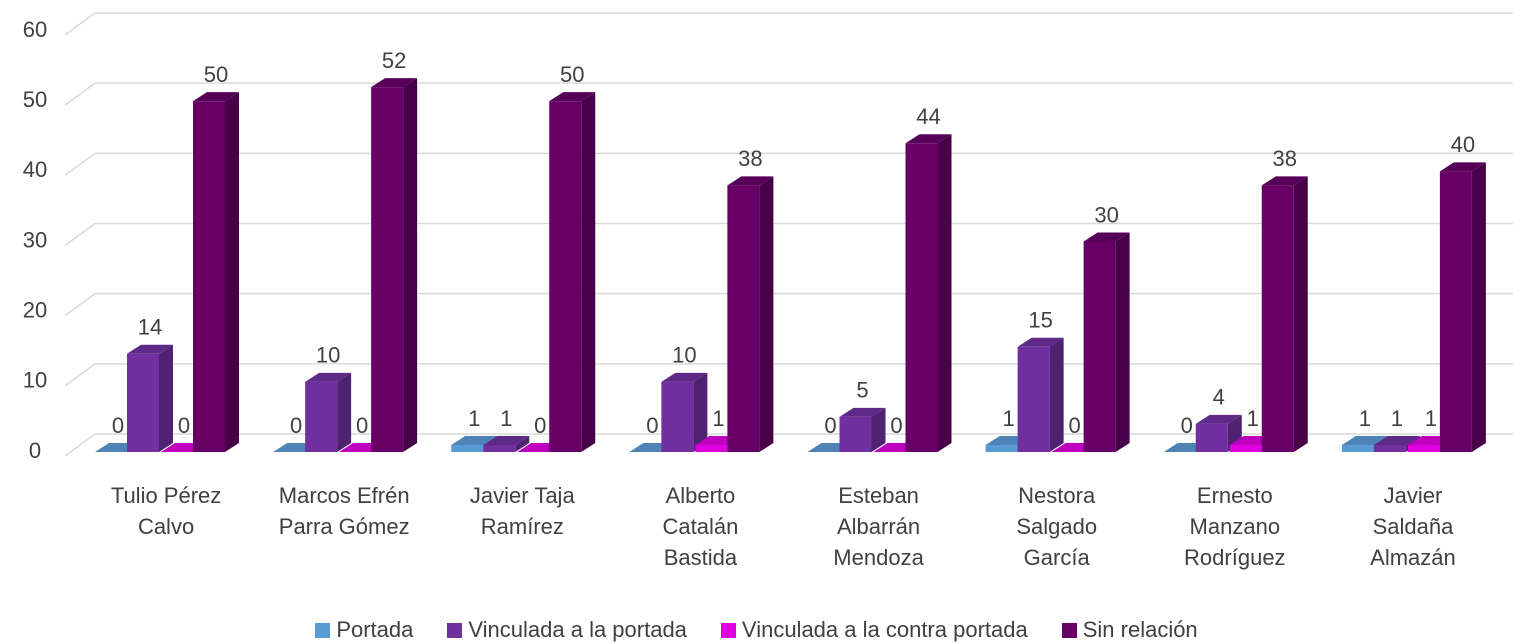  Describe the element at coordinates (522, 511) in the screenshot. I see `x-tick-label: Javier Taja Ramírez` at that location.